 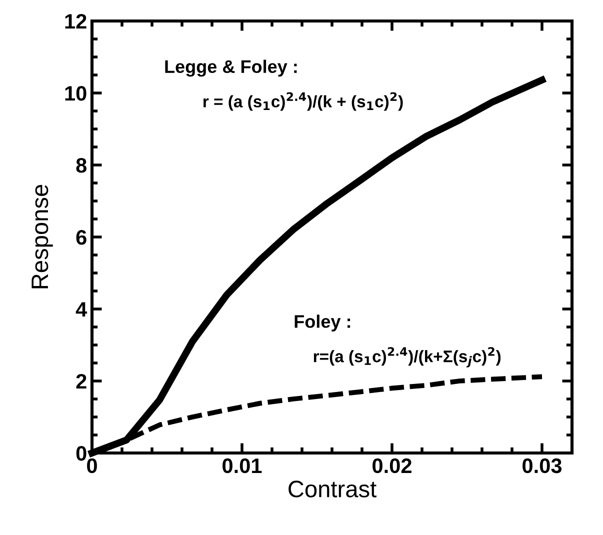 I want to click on y-tick-label: 6, so click(x=81, y=237).